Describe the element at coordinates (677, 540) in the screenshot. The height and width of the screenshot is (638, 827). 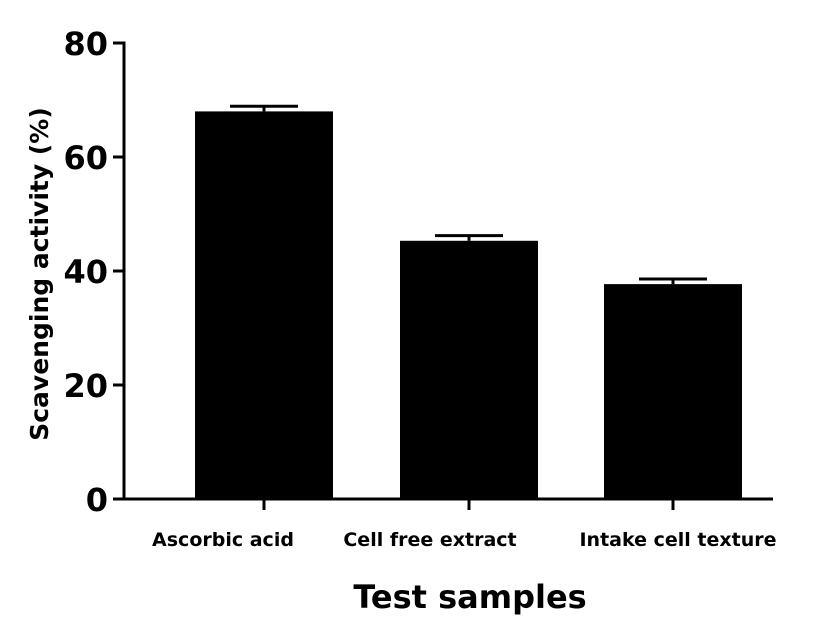
I see `x-tick-label: Intake cell texture` at that location.